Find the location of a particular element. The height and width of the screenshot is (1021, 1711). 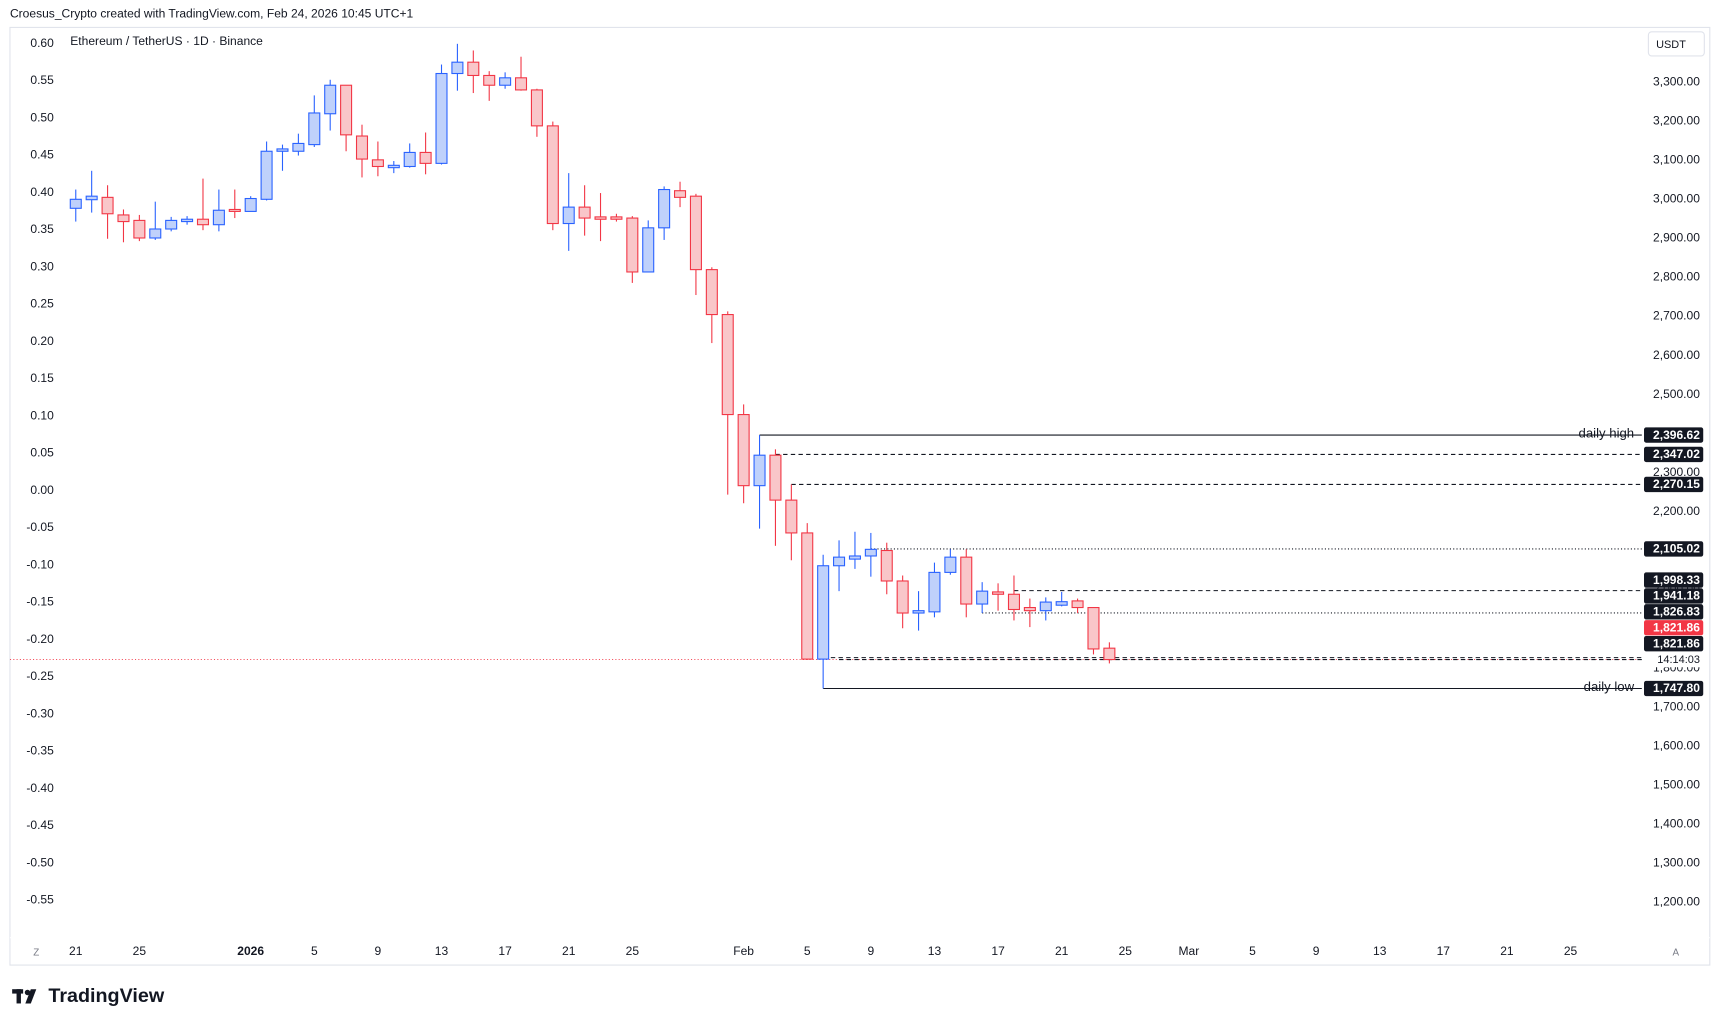

chart-title: Ethereum / TetherUS · 1D · Binance is located at coordinates (166, 41).